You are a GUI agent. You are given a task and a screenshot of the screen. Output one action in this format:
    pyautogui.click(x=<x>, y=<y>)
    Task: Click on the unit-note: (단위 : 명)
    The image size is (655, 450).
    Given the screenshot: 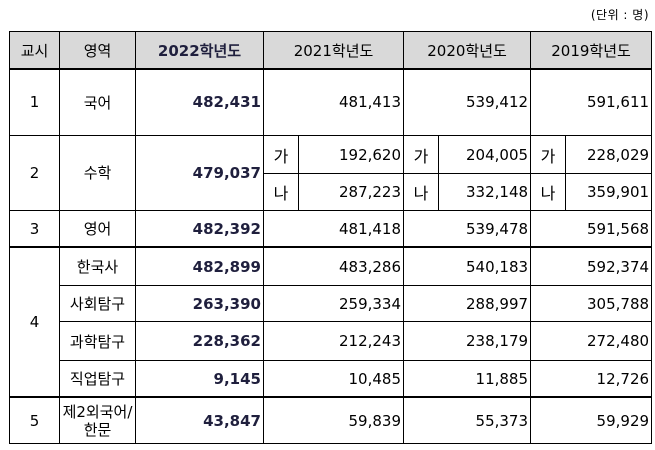 What is the action you would take?
    pyautogui.click(x=619, y=15)
    